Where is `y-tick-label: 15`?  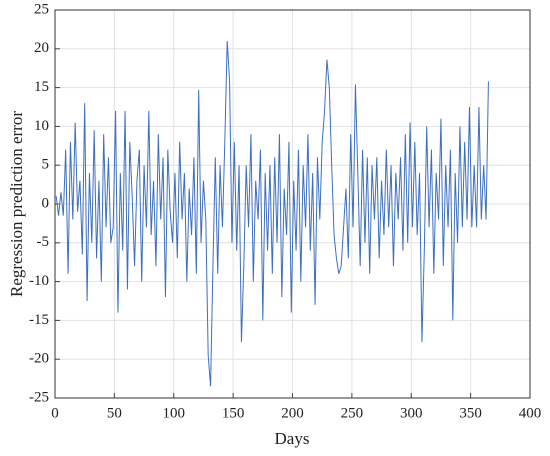
y-tick-label: 15 is located at coordinates (41, 87).